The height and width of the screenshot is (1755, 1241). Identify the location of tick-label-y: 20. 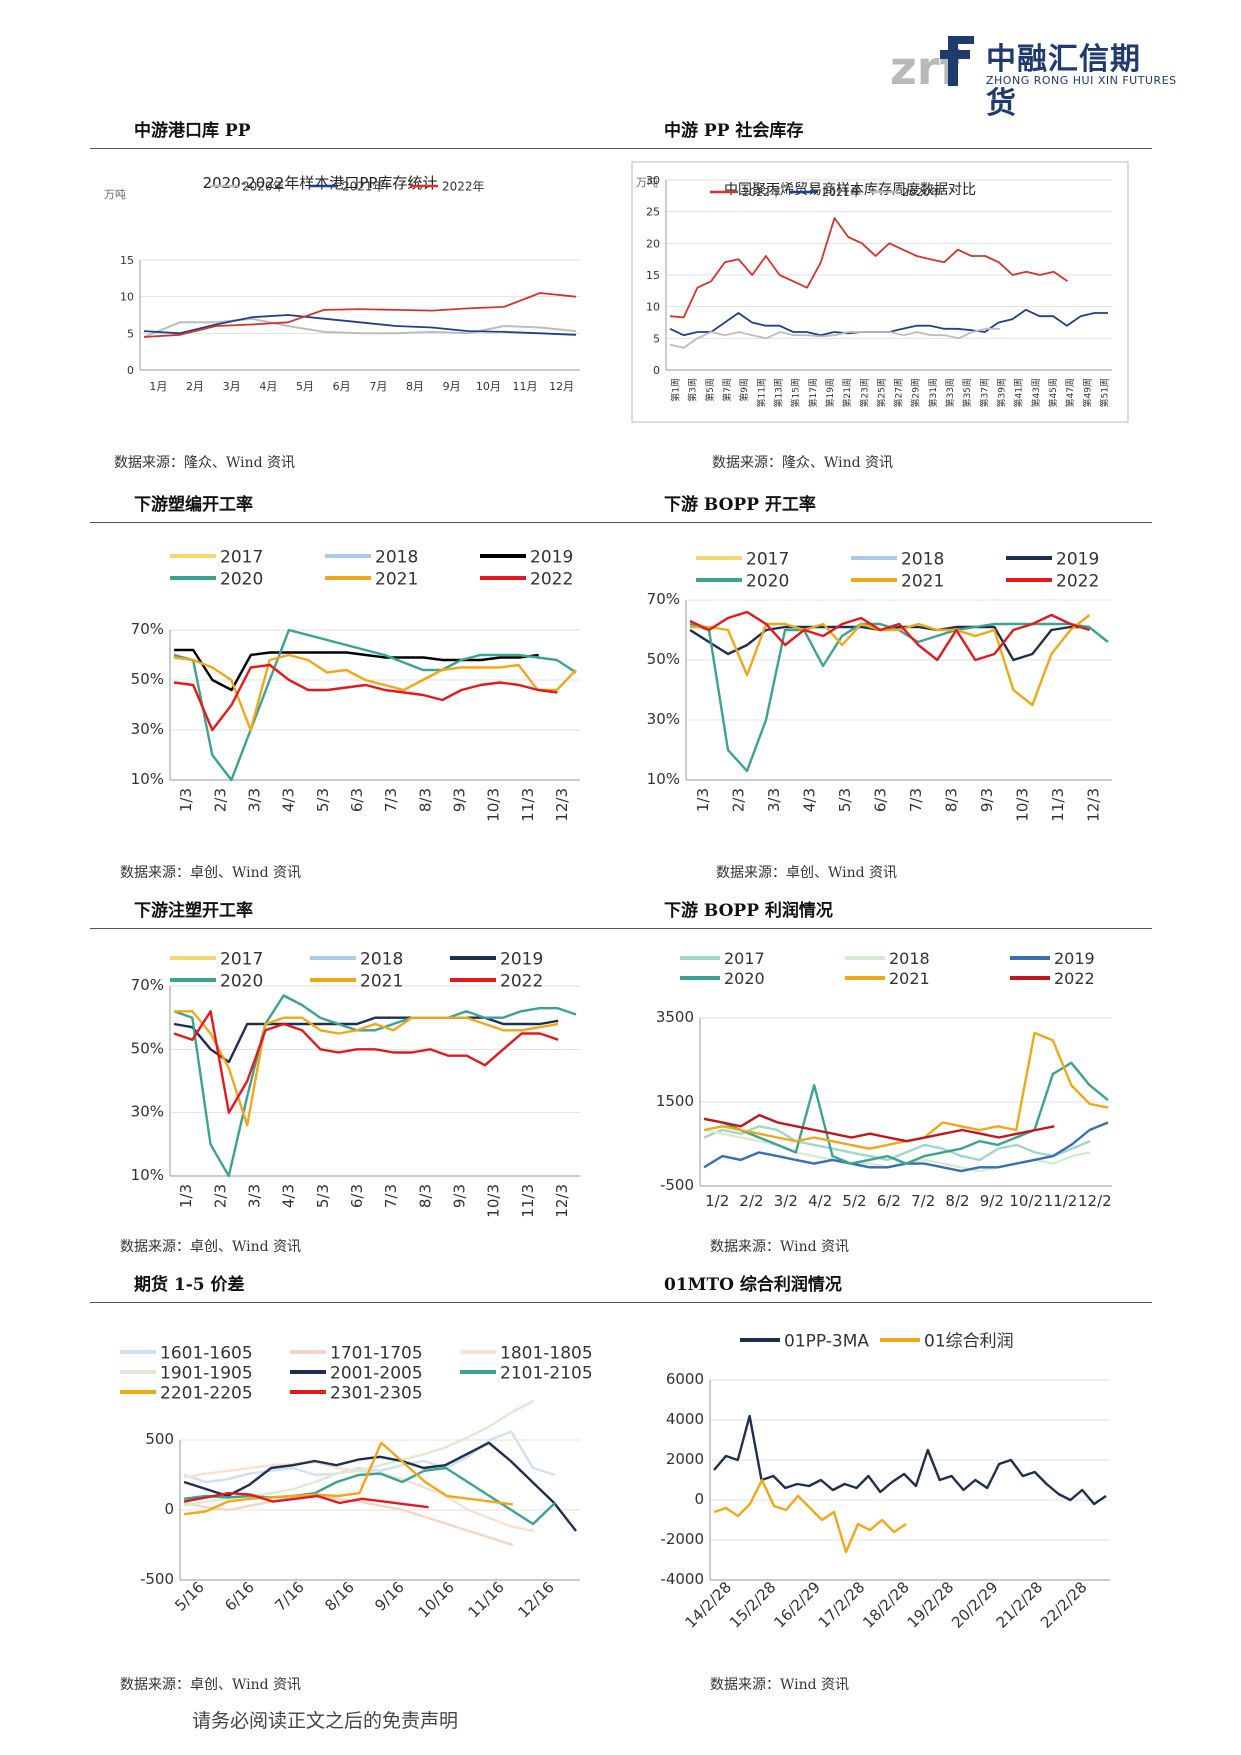
(653, 243).